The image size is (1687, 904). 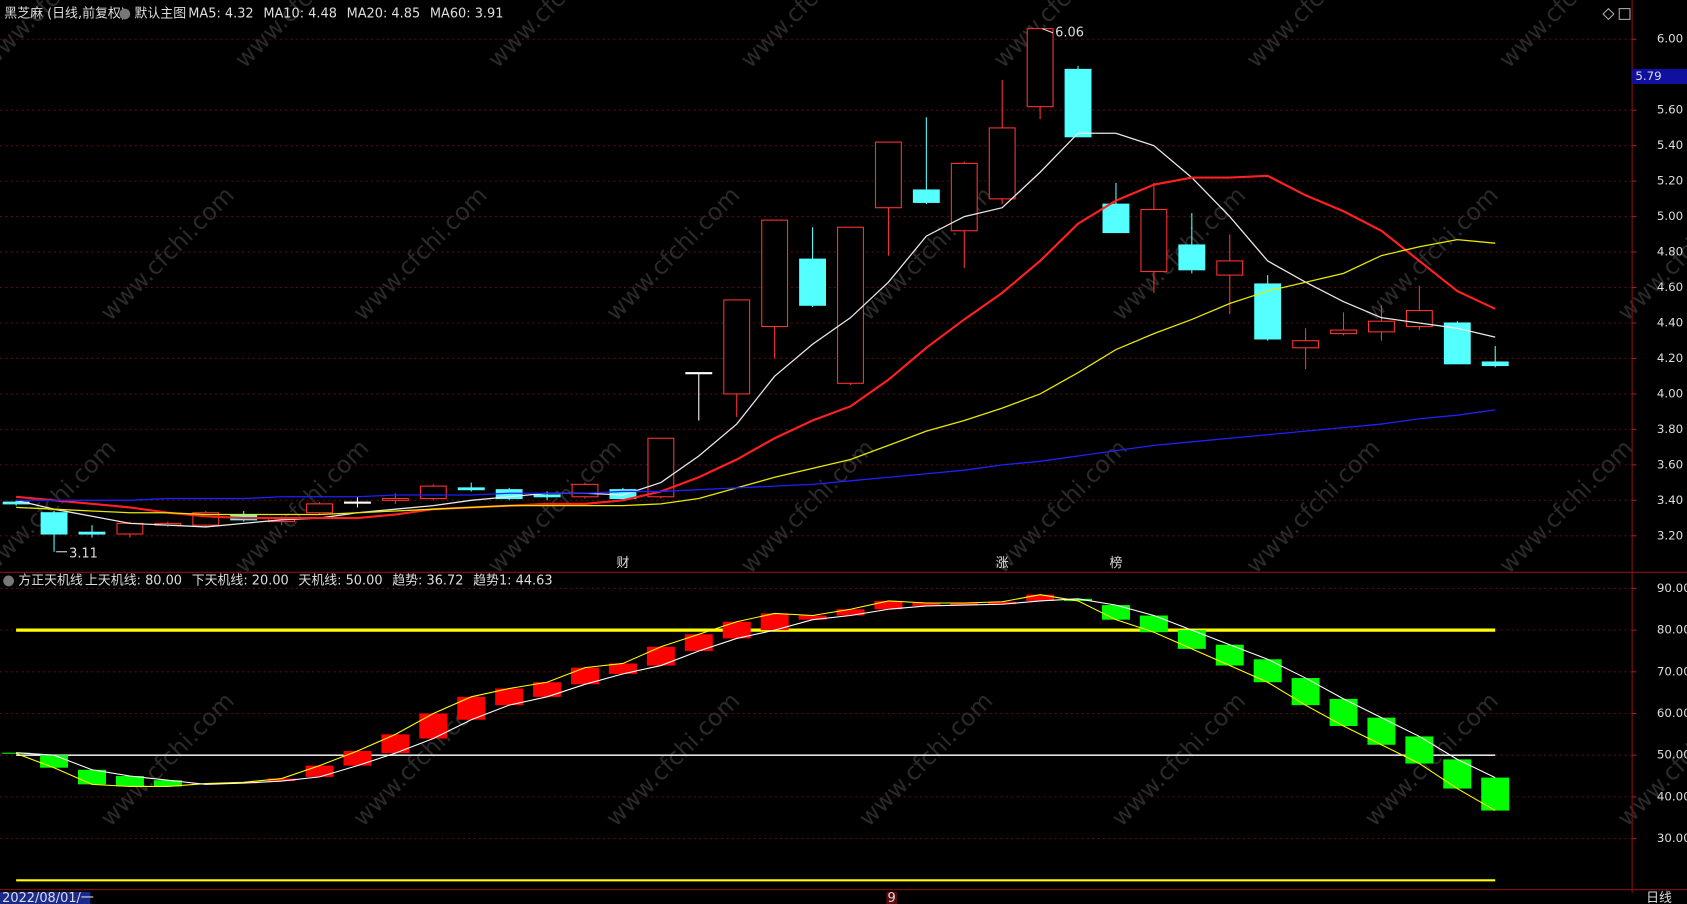 What do you see at coordinates (427, 580) in the screenshot?
I see `legend-entry: 趋势: 36.72` at bounding box center [427, 580].